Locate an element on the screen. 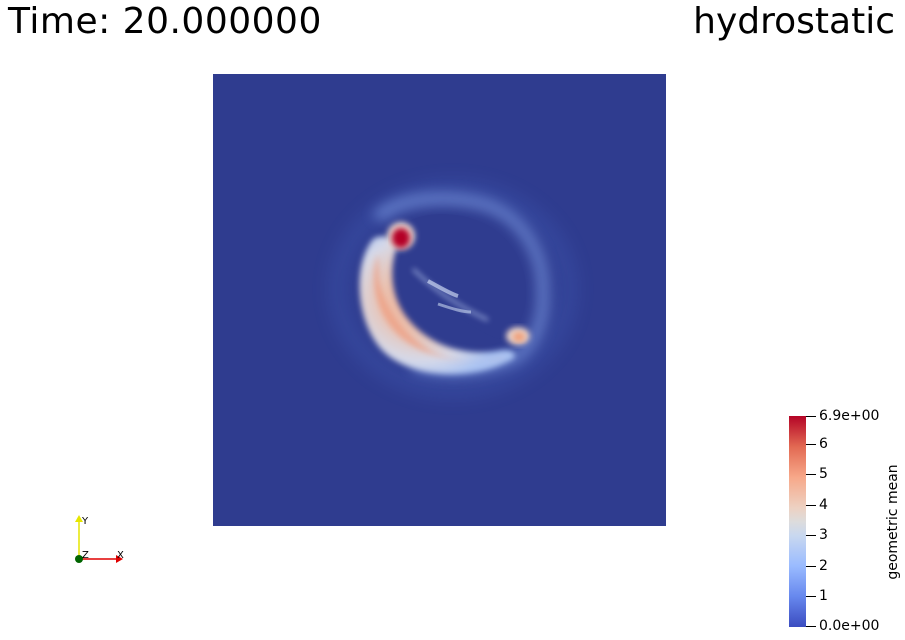 The height and width of the screenshot is (640, 905). cavity is located at coordinates (465, 276).